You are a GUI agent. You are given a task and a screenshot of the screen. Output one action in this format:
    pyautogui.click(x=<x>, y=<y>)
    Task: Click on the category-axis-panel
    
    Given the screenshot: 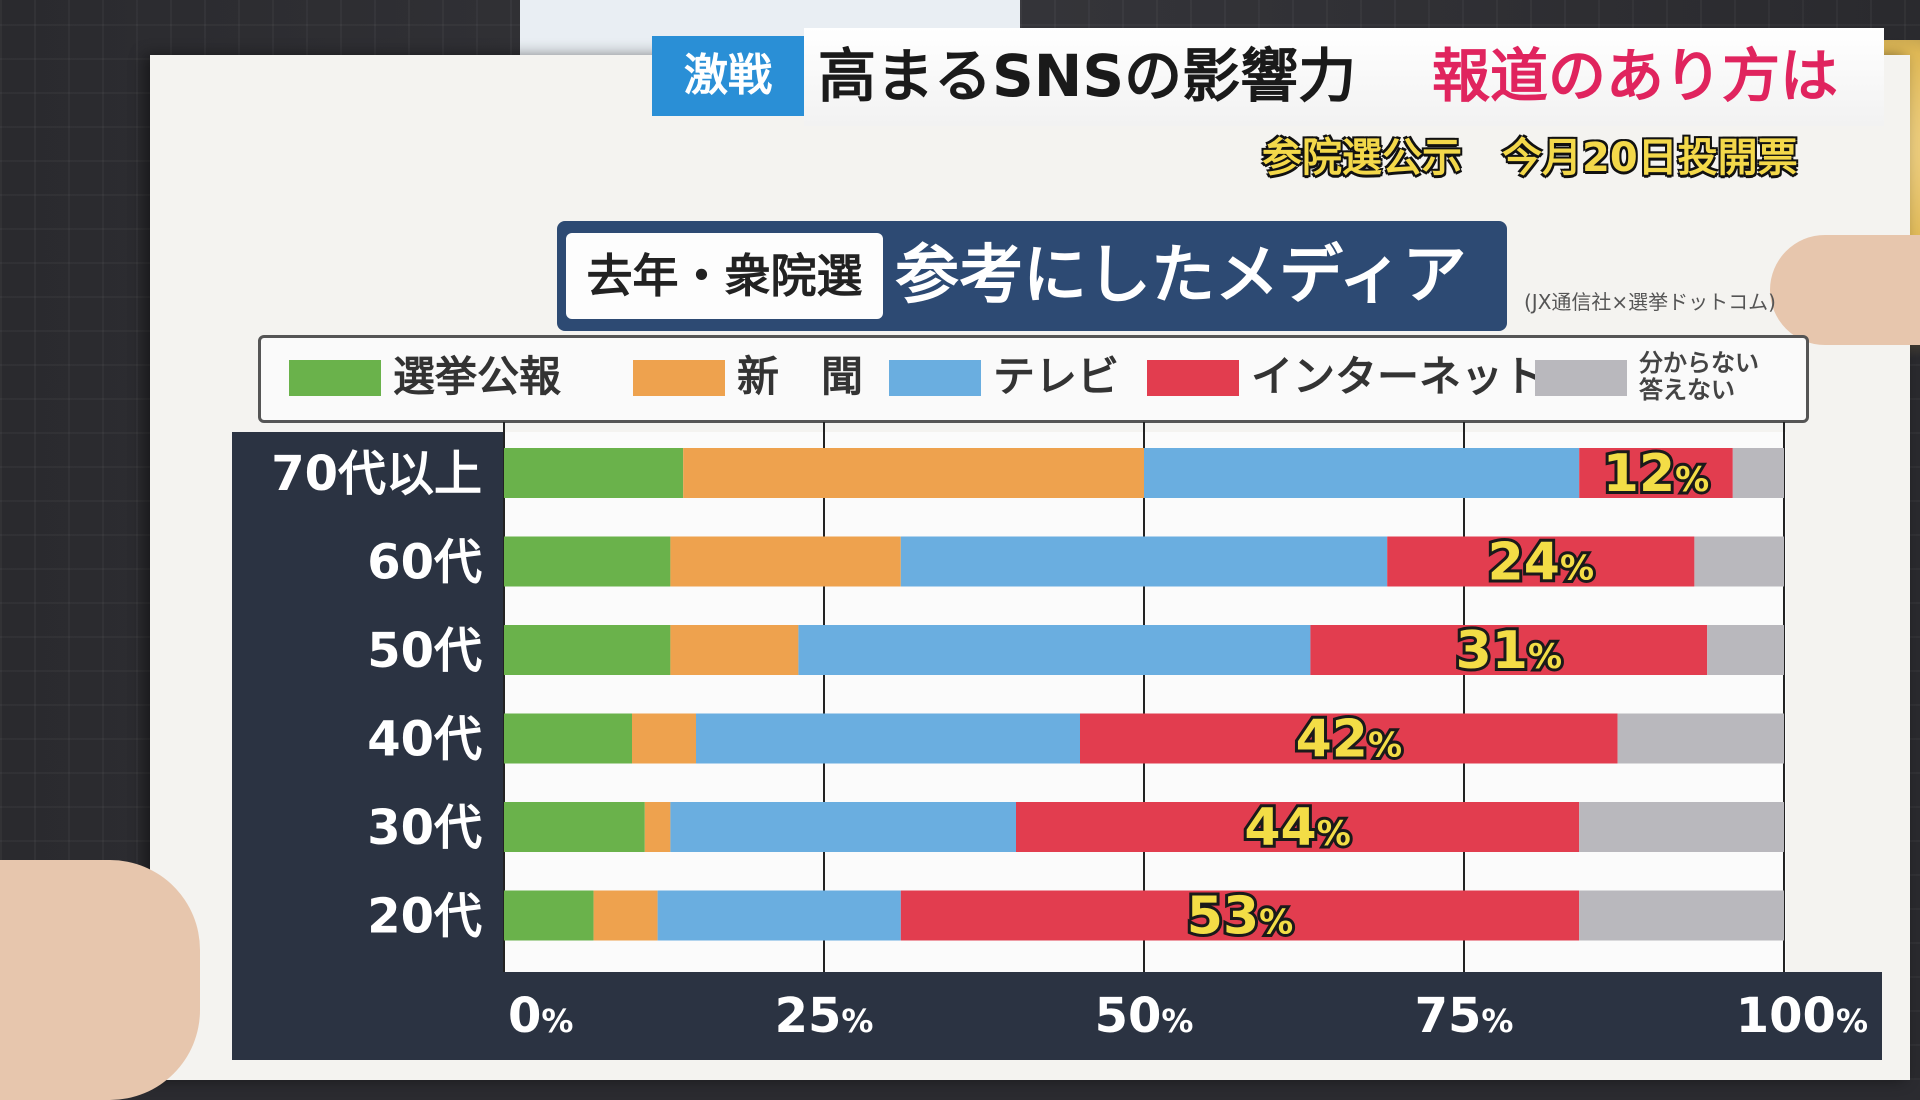 What is the action you would take?
    pyautogui.click(x=368, y=746)
    